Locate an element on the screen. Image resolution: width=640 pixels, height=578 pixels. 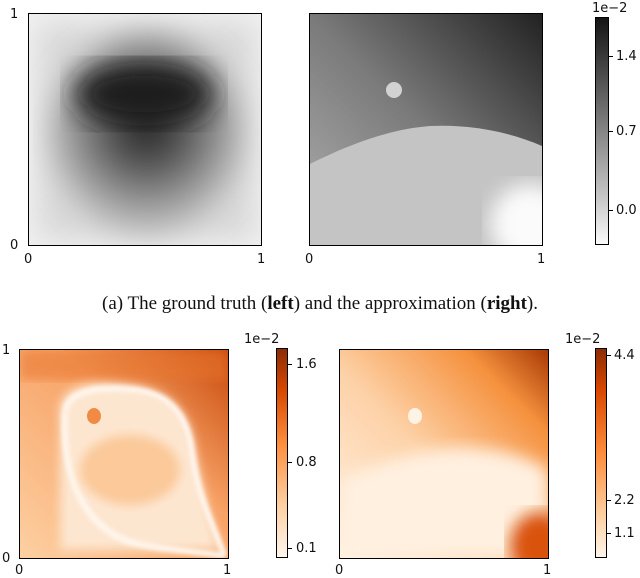
gt-x-tick-right: 1 is located at coordinates (261, 259).